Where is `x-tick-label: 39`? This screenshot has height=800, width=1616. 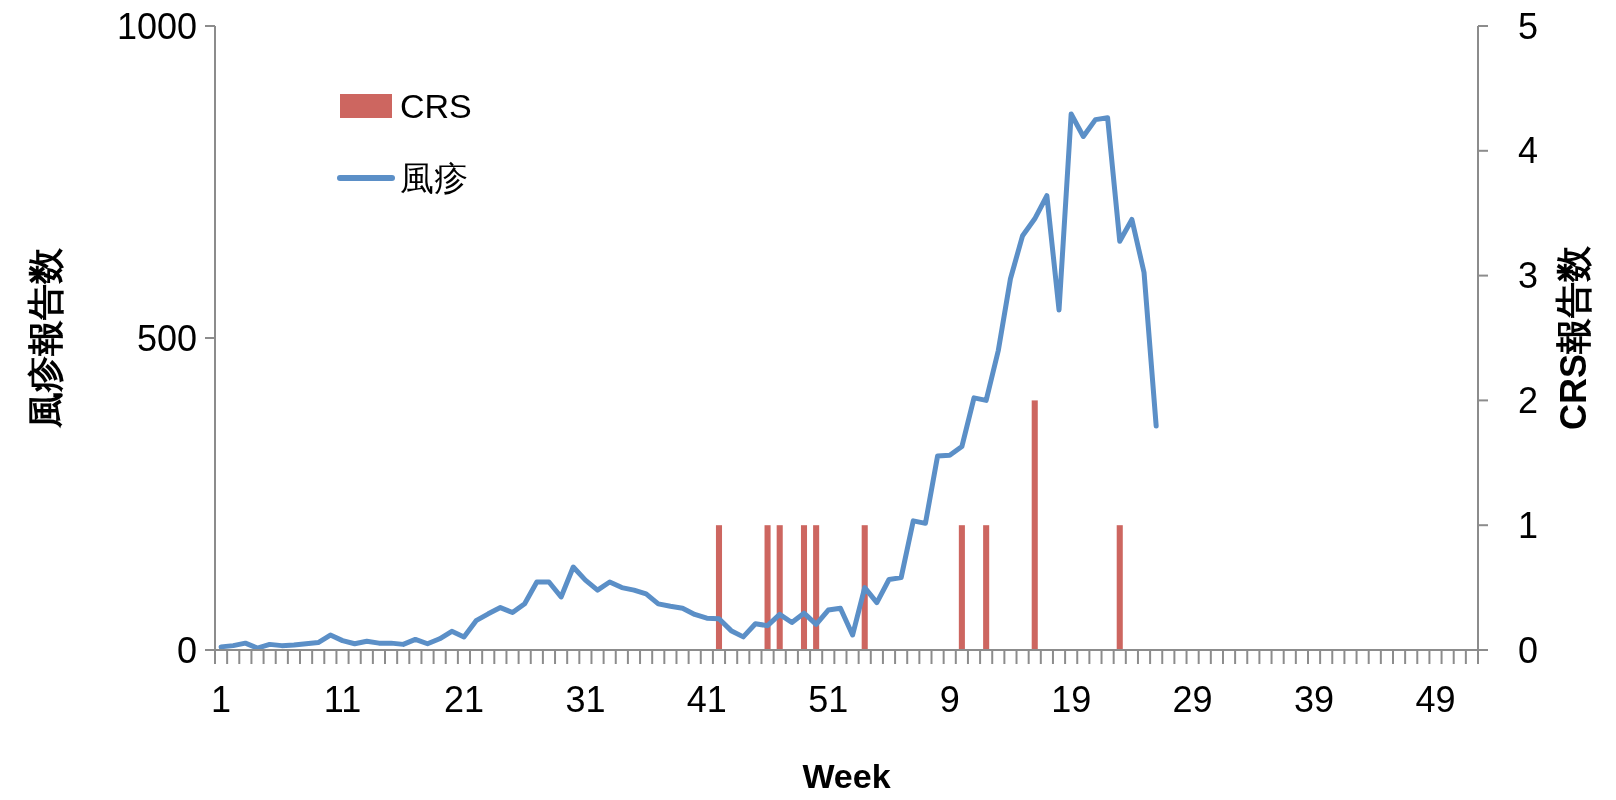
x-tick-label: 39 is located at coordinates (1314, 699).